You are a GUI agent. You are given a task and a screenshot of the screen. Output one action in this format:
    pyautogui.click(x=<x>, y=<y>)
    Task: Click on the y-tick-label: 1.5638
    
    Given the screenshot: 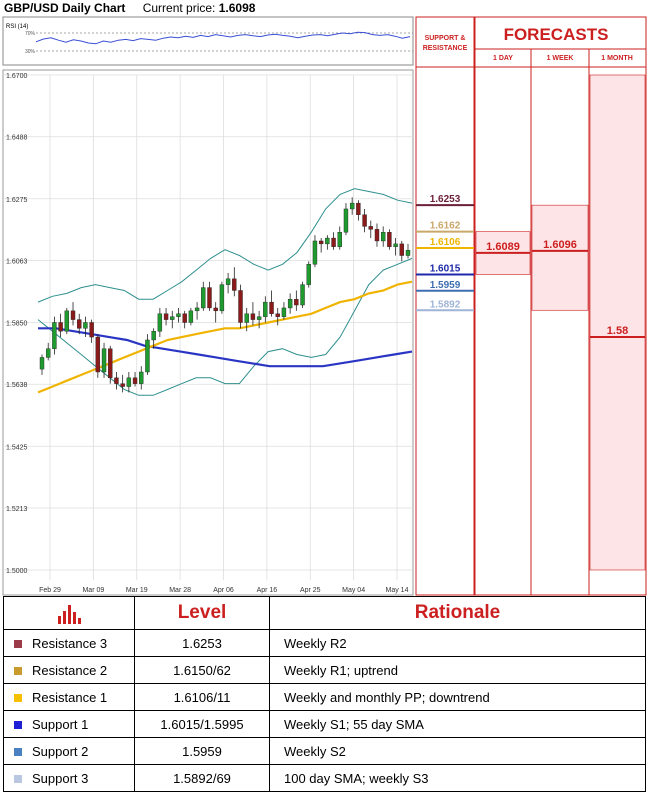 What is the action you would take?
    pyautogui.click(x=17, y=385)
    